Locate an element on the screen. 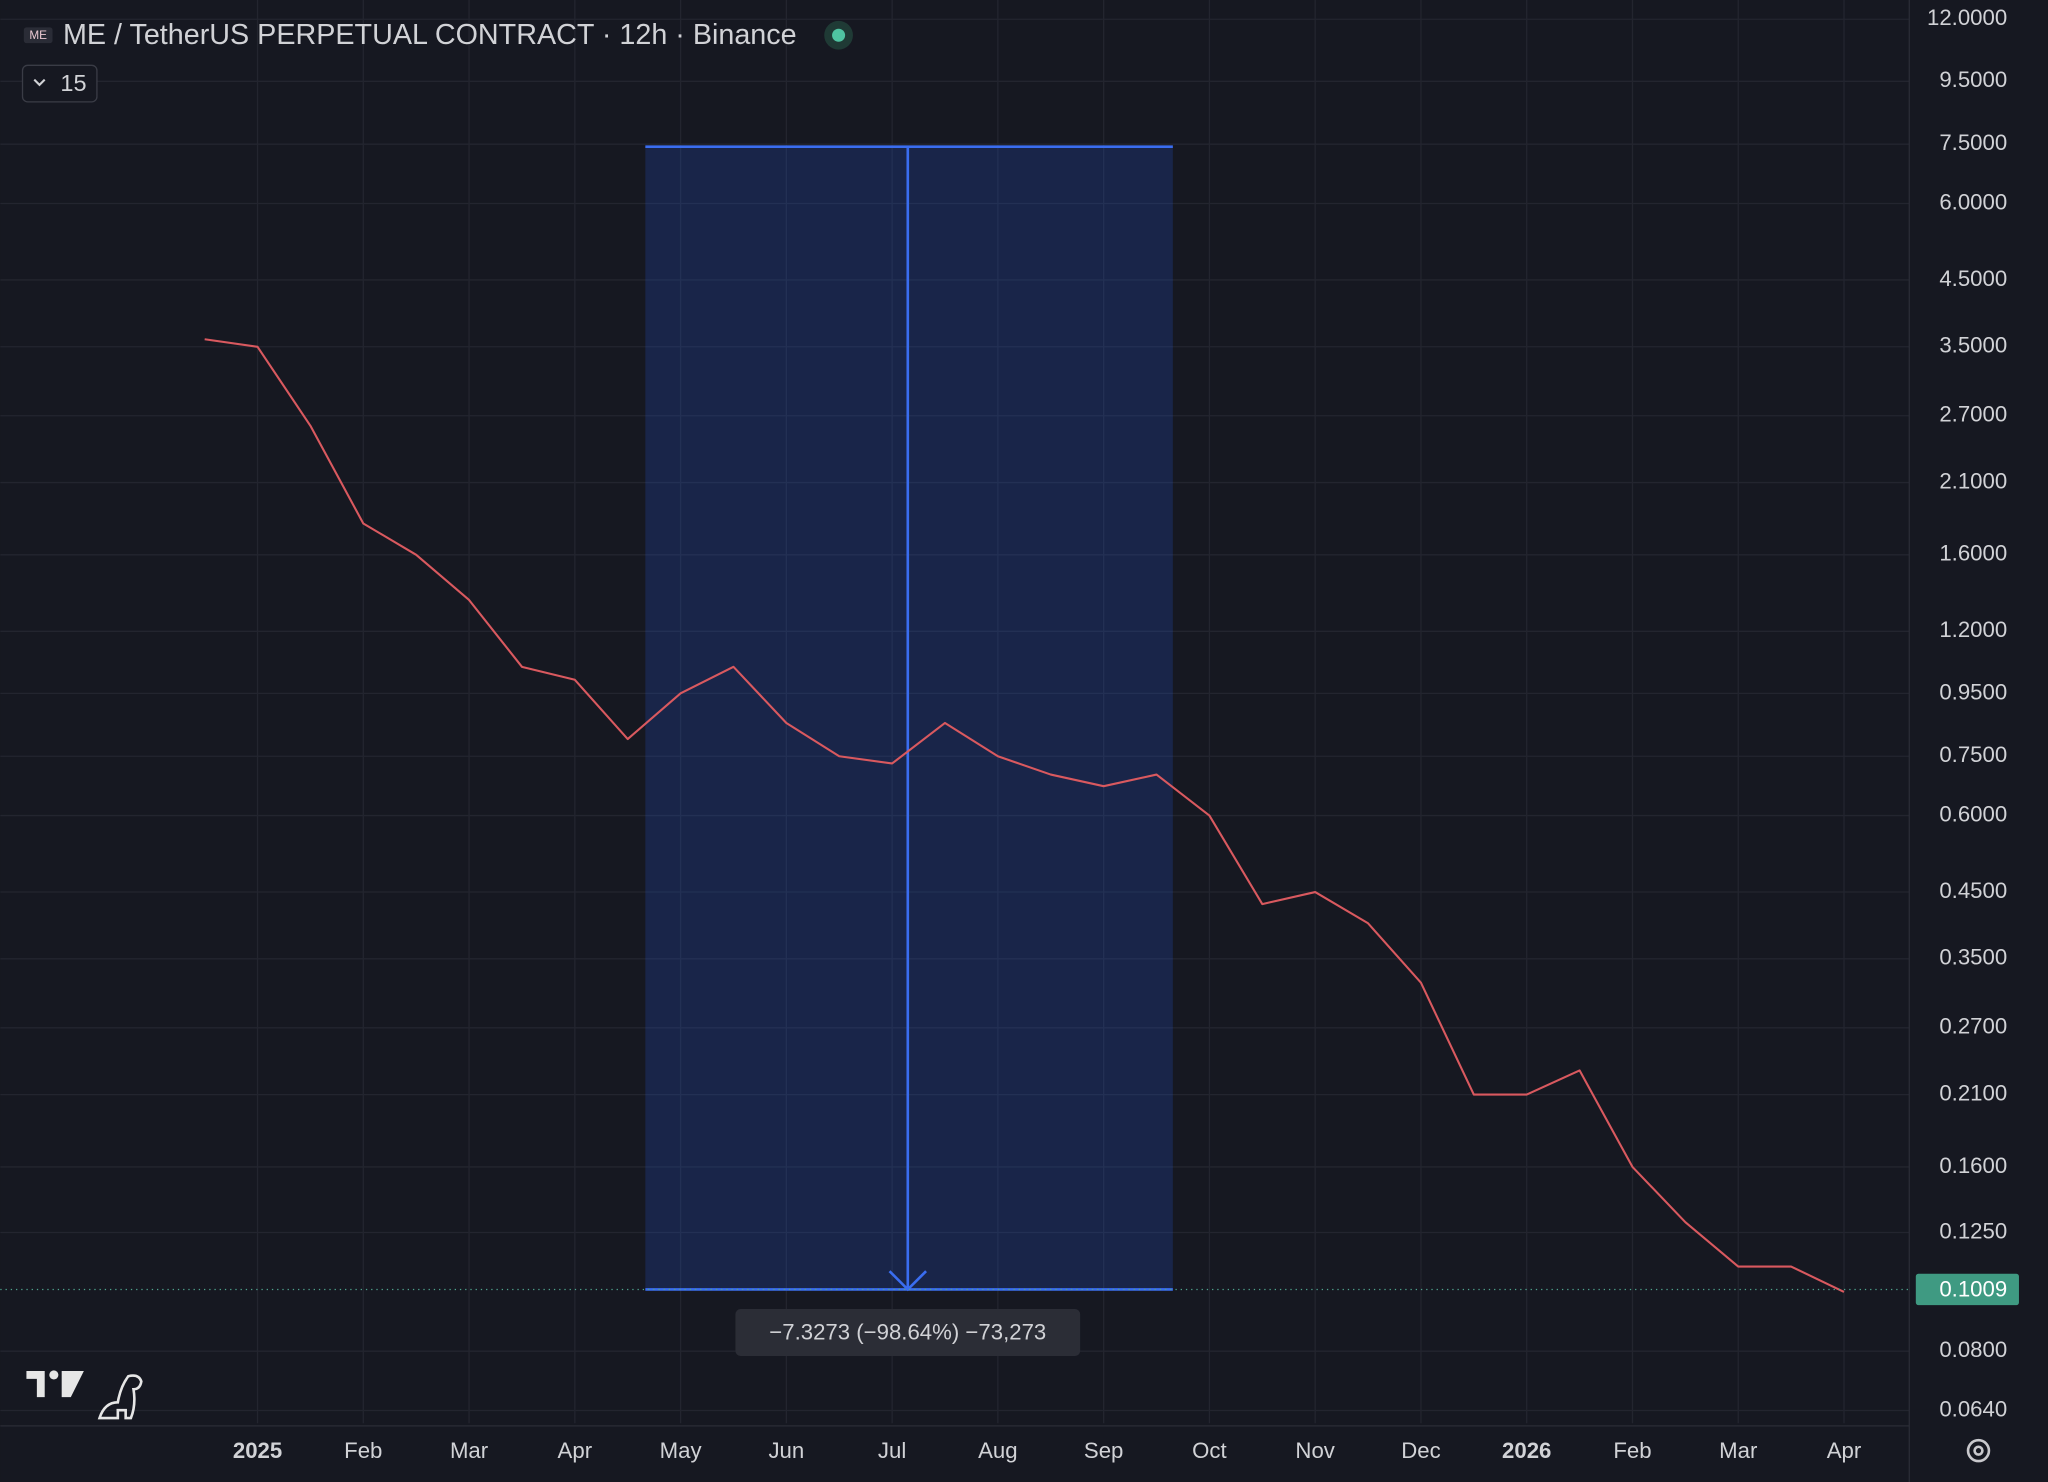 The height and width of the screenshot is (1482, 2048). status-dot is located at coordinates (839, 35).